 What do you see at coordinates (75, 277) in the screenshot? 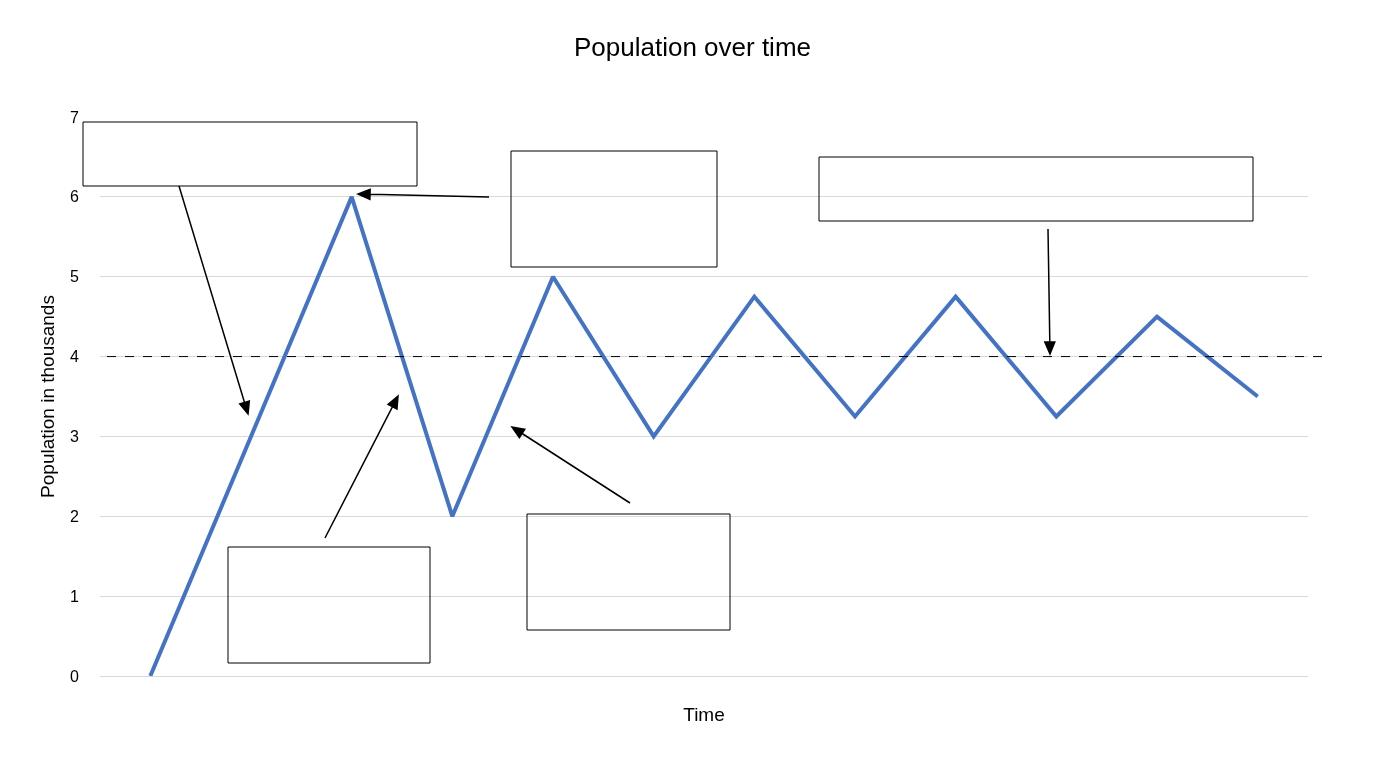
I see `y-tick-label: 5` at bounding box center [75, 277].